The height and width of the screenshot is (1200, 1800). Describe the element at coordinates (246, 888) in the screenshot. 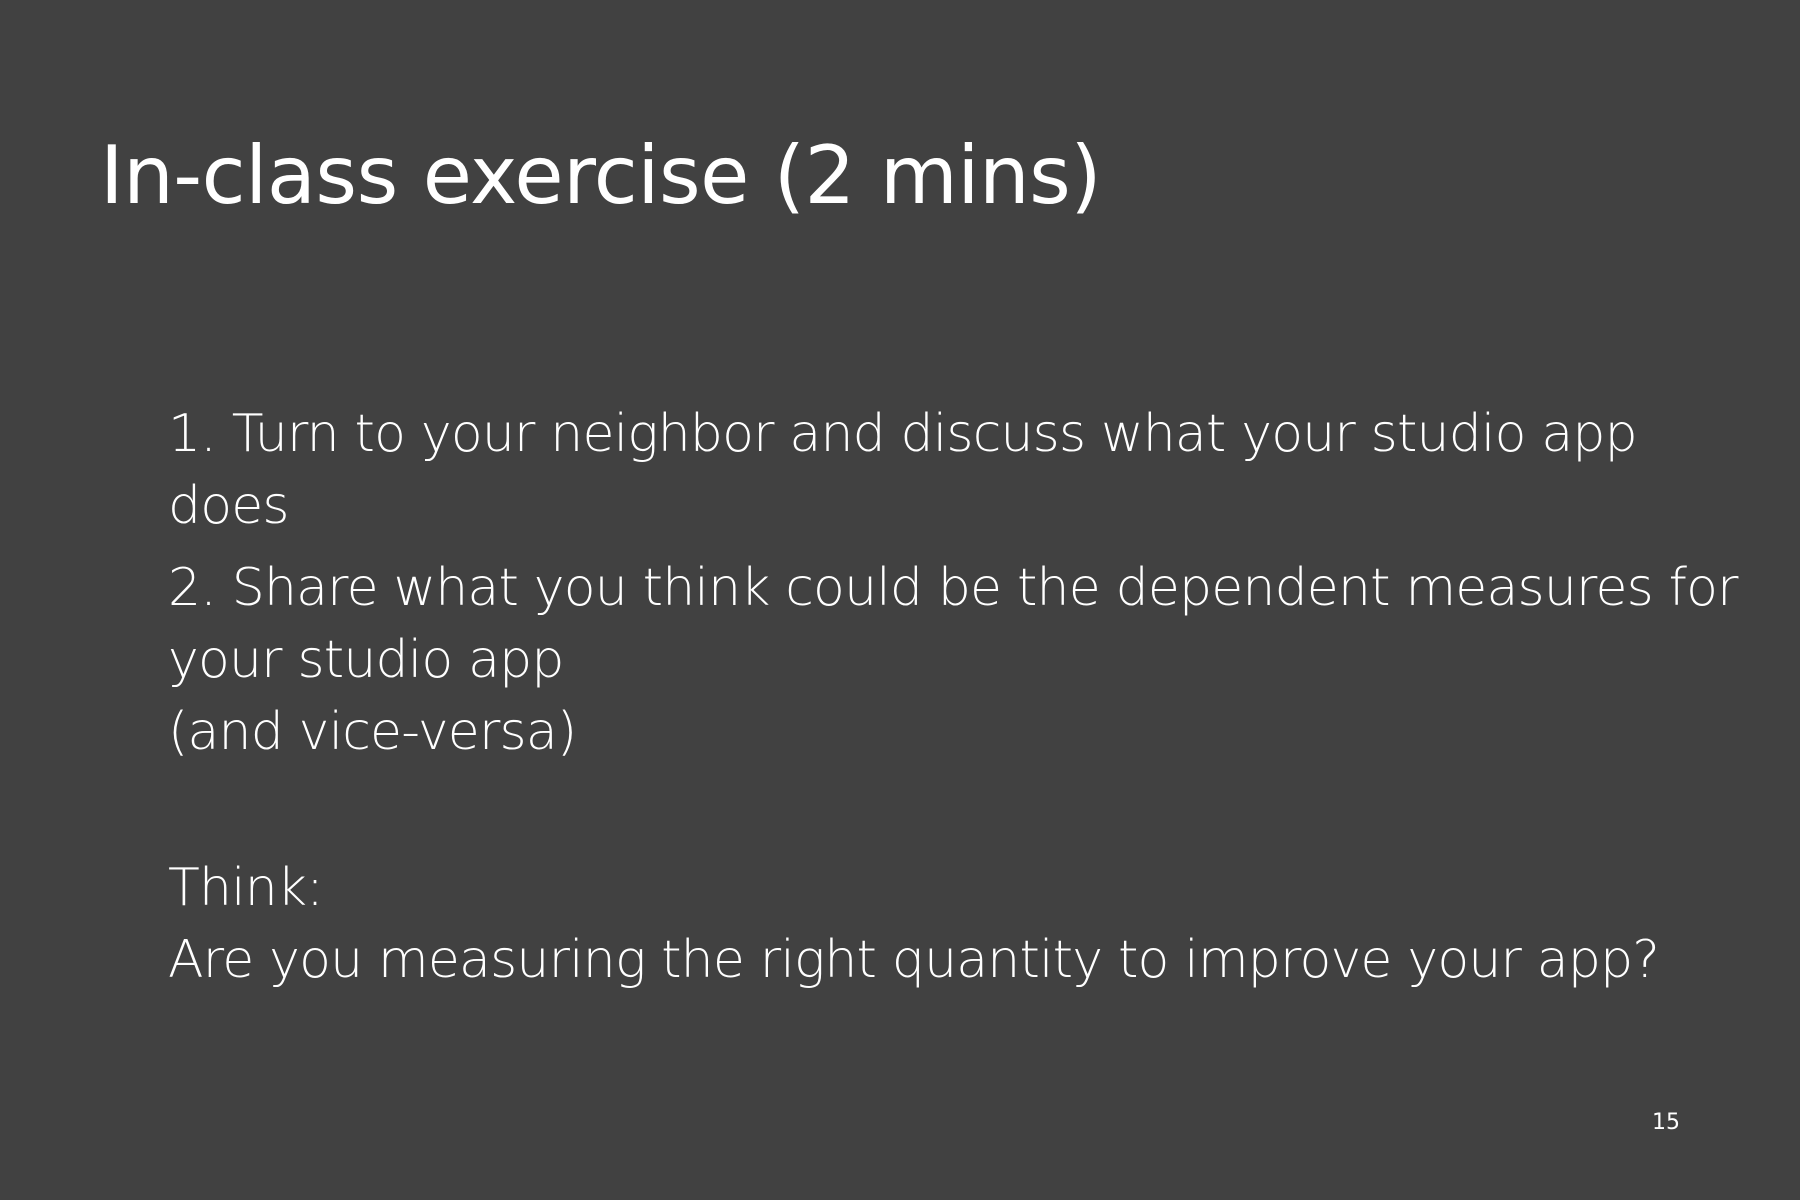

I see `think-label: Think:` at that location.